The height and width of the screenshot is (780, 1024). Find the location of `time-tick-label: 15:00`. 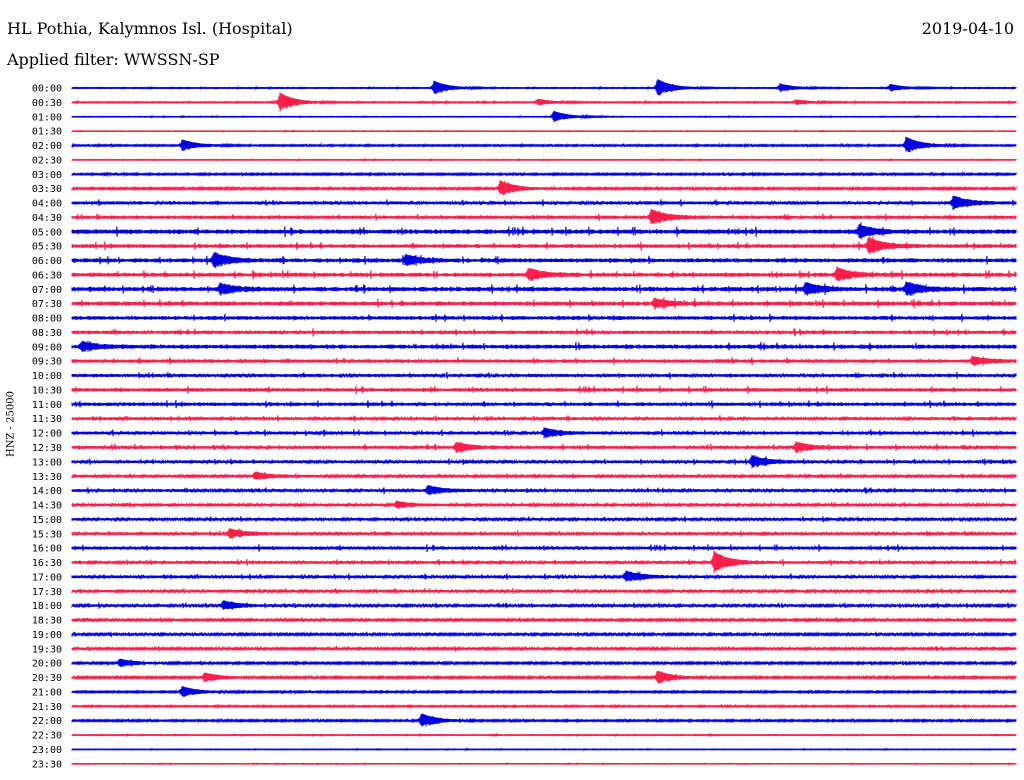

time-tick-label: 15:00 is located at coordinates (47, 520).